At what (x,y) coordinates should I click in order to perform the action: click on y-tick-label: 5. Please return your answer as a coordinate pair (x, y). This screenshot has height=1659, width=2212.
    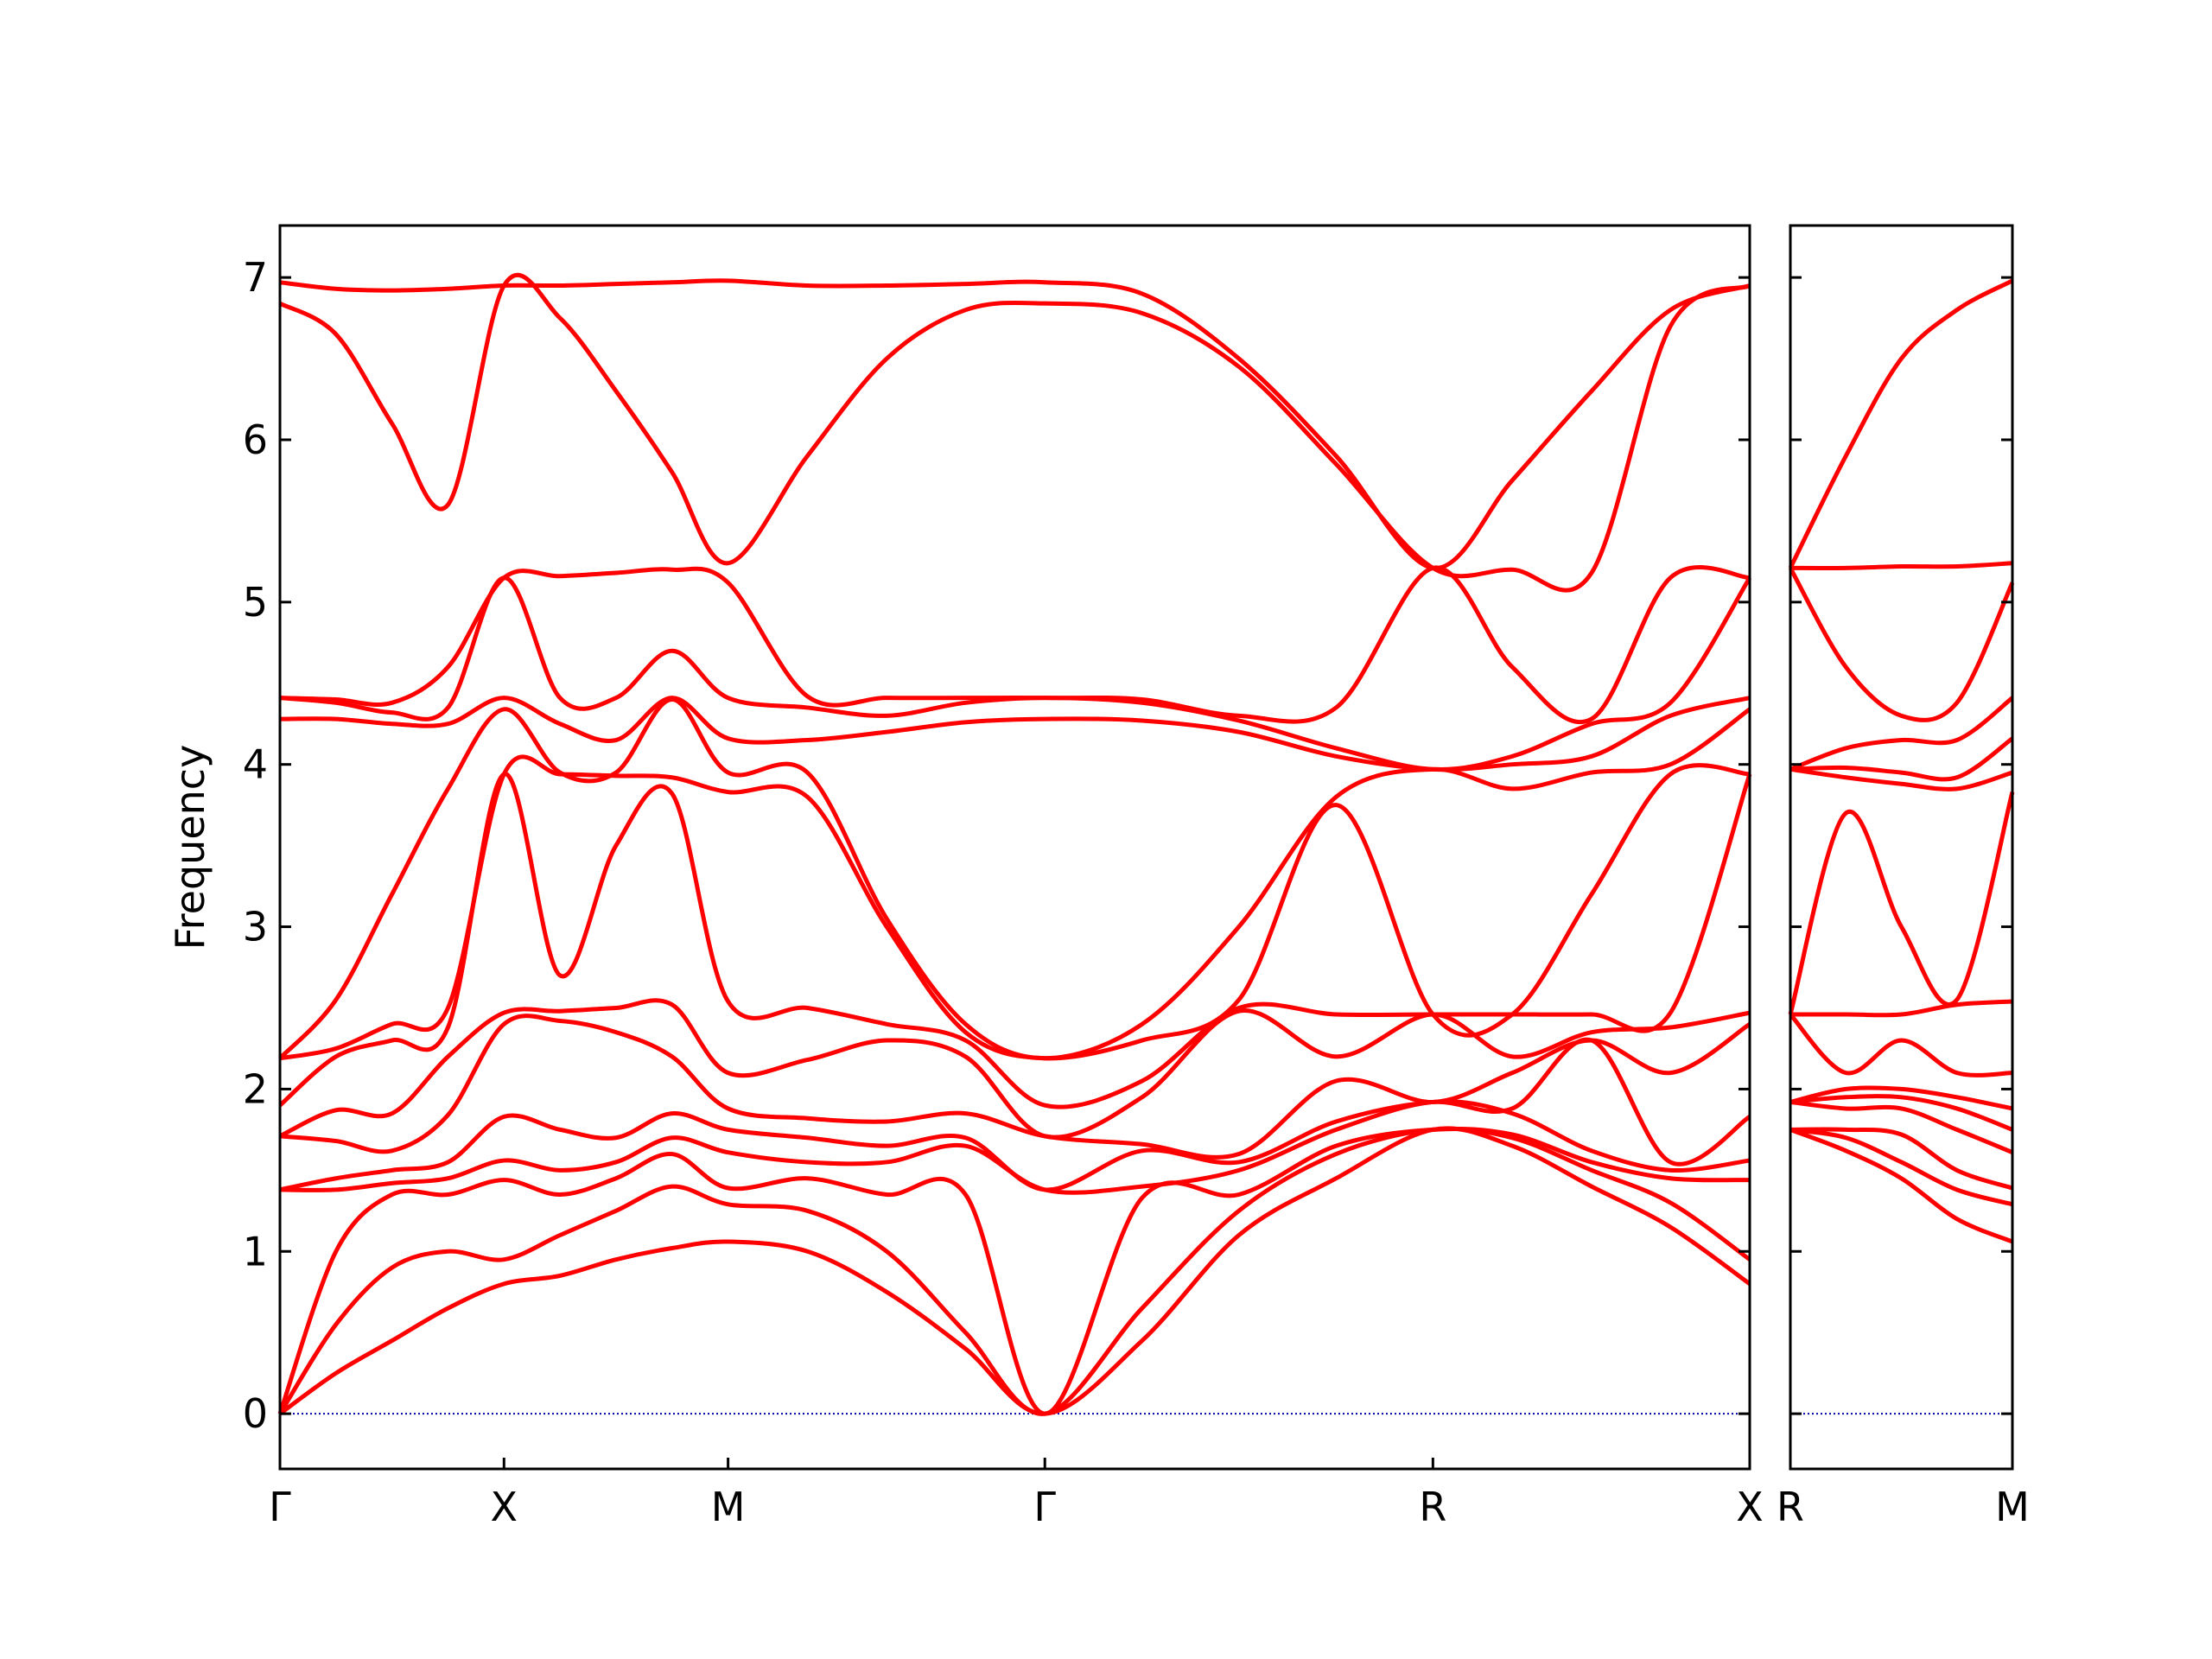
    Looking at the image, I should click on (255, 602).